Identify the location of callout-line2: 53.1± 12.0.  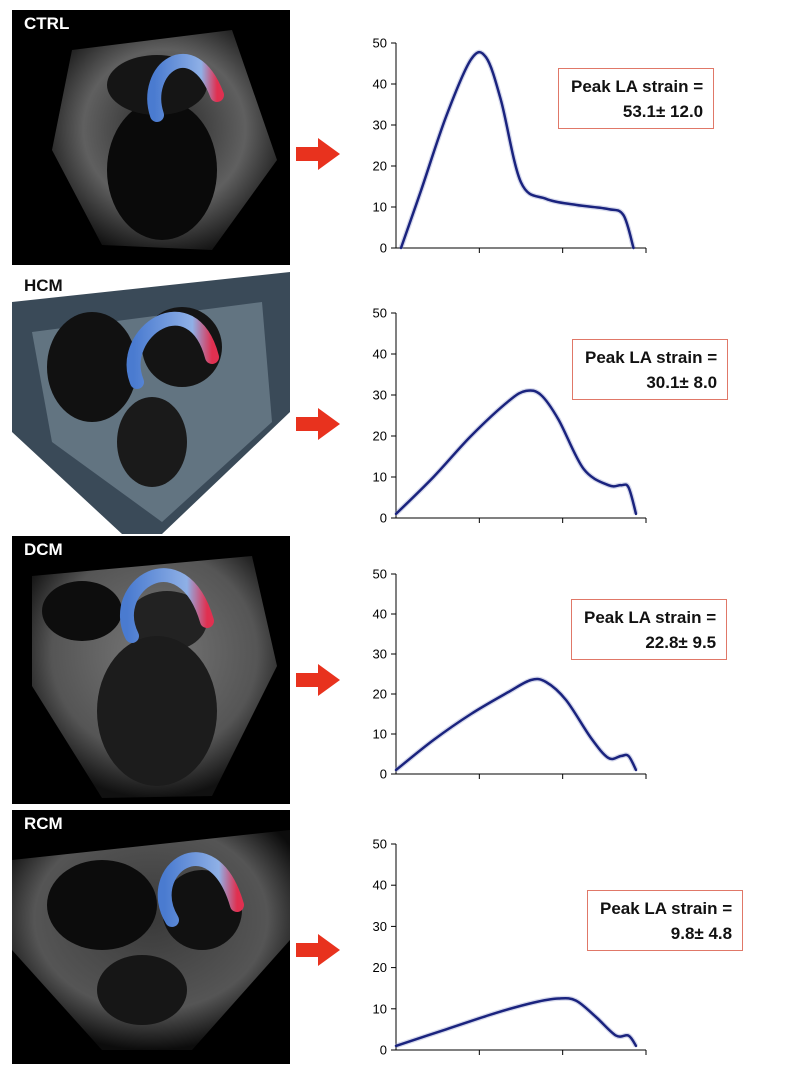
(663, 111).